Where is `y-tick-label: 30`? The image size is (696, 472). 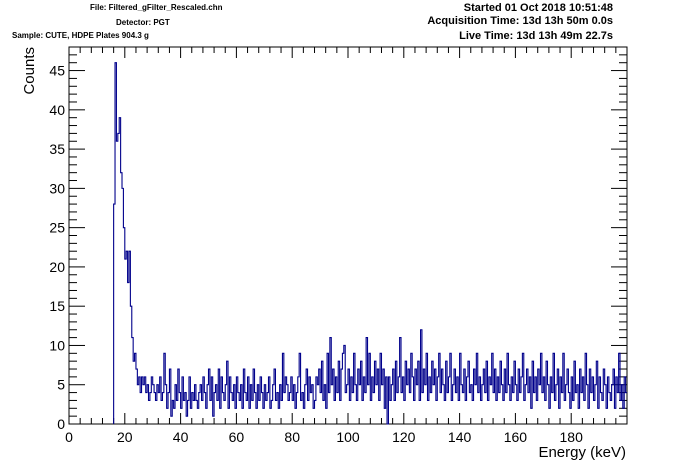 y-tick-label: 30 is located at coordinates (57, 188).